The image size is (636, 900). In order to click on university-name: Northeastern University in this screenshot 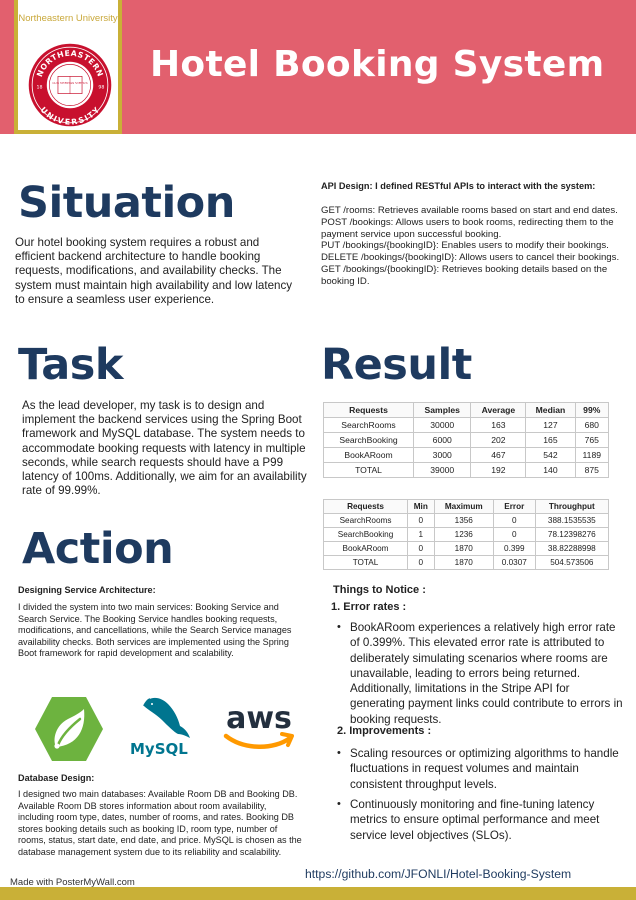, I will do `click(68, 18)`.